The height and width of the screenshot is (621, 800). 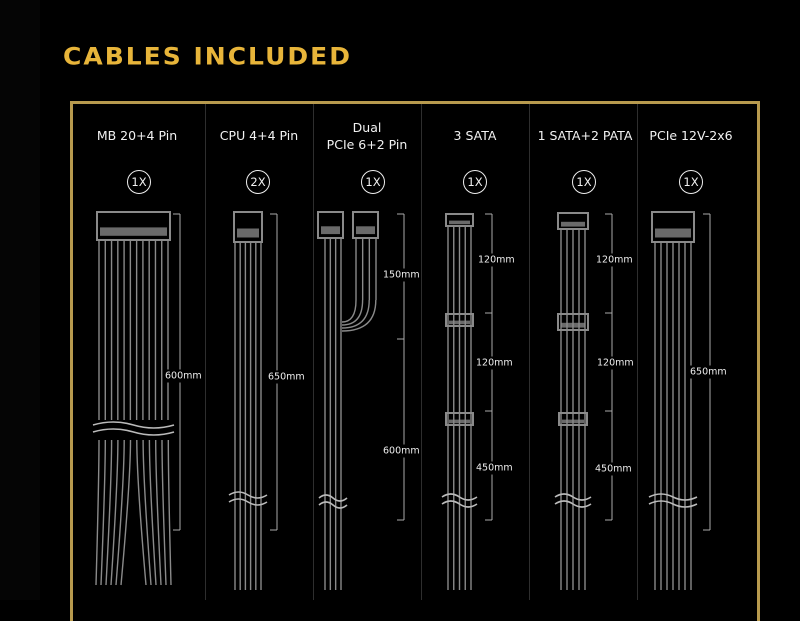 I want to click on cable-title-mb: MB 20+4 Pin, so click(x=137, y=135).